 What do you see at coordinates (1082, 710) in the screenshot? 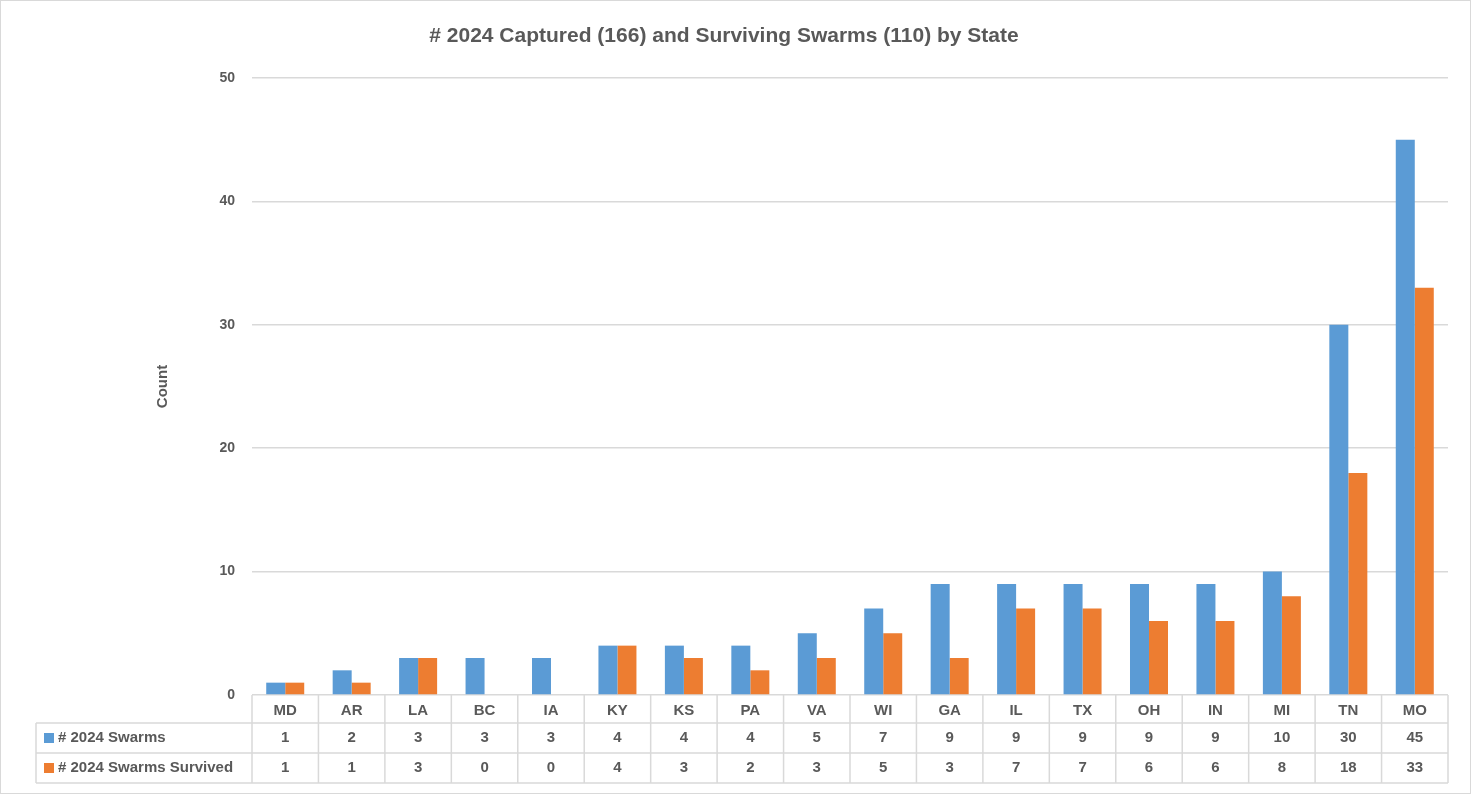
I see `x-tick-label: TX` at bounding box center [1082, 710].